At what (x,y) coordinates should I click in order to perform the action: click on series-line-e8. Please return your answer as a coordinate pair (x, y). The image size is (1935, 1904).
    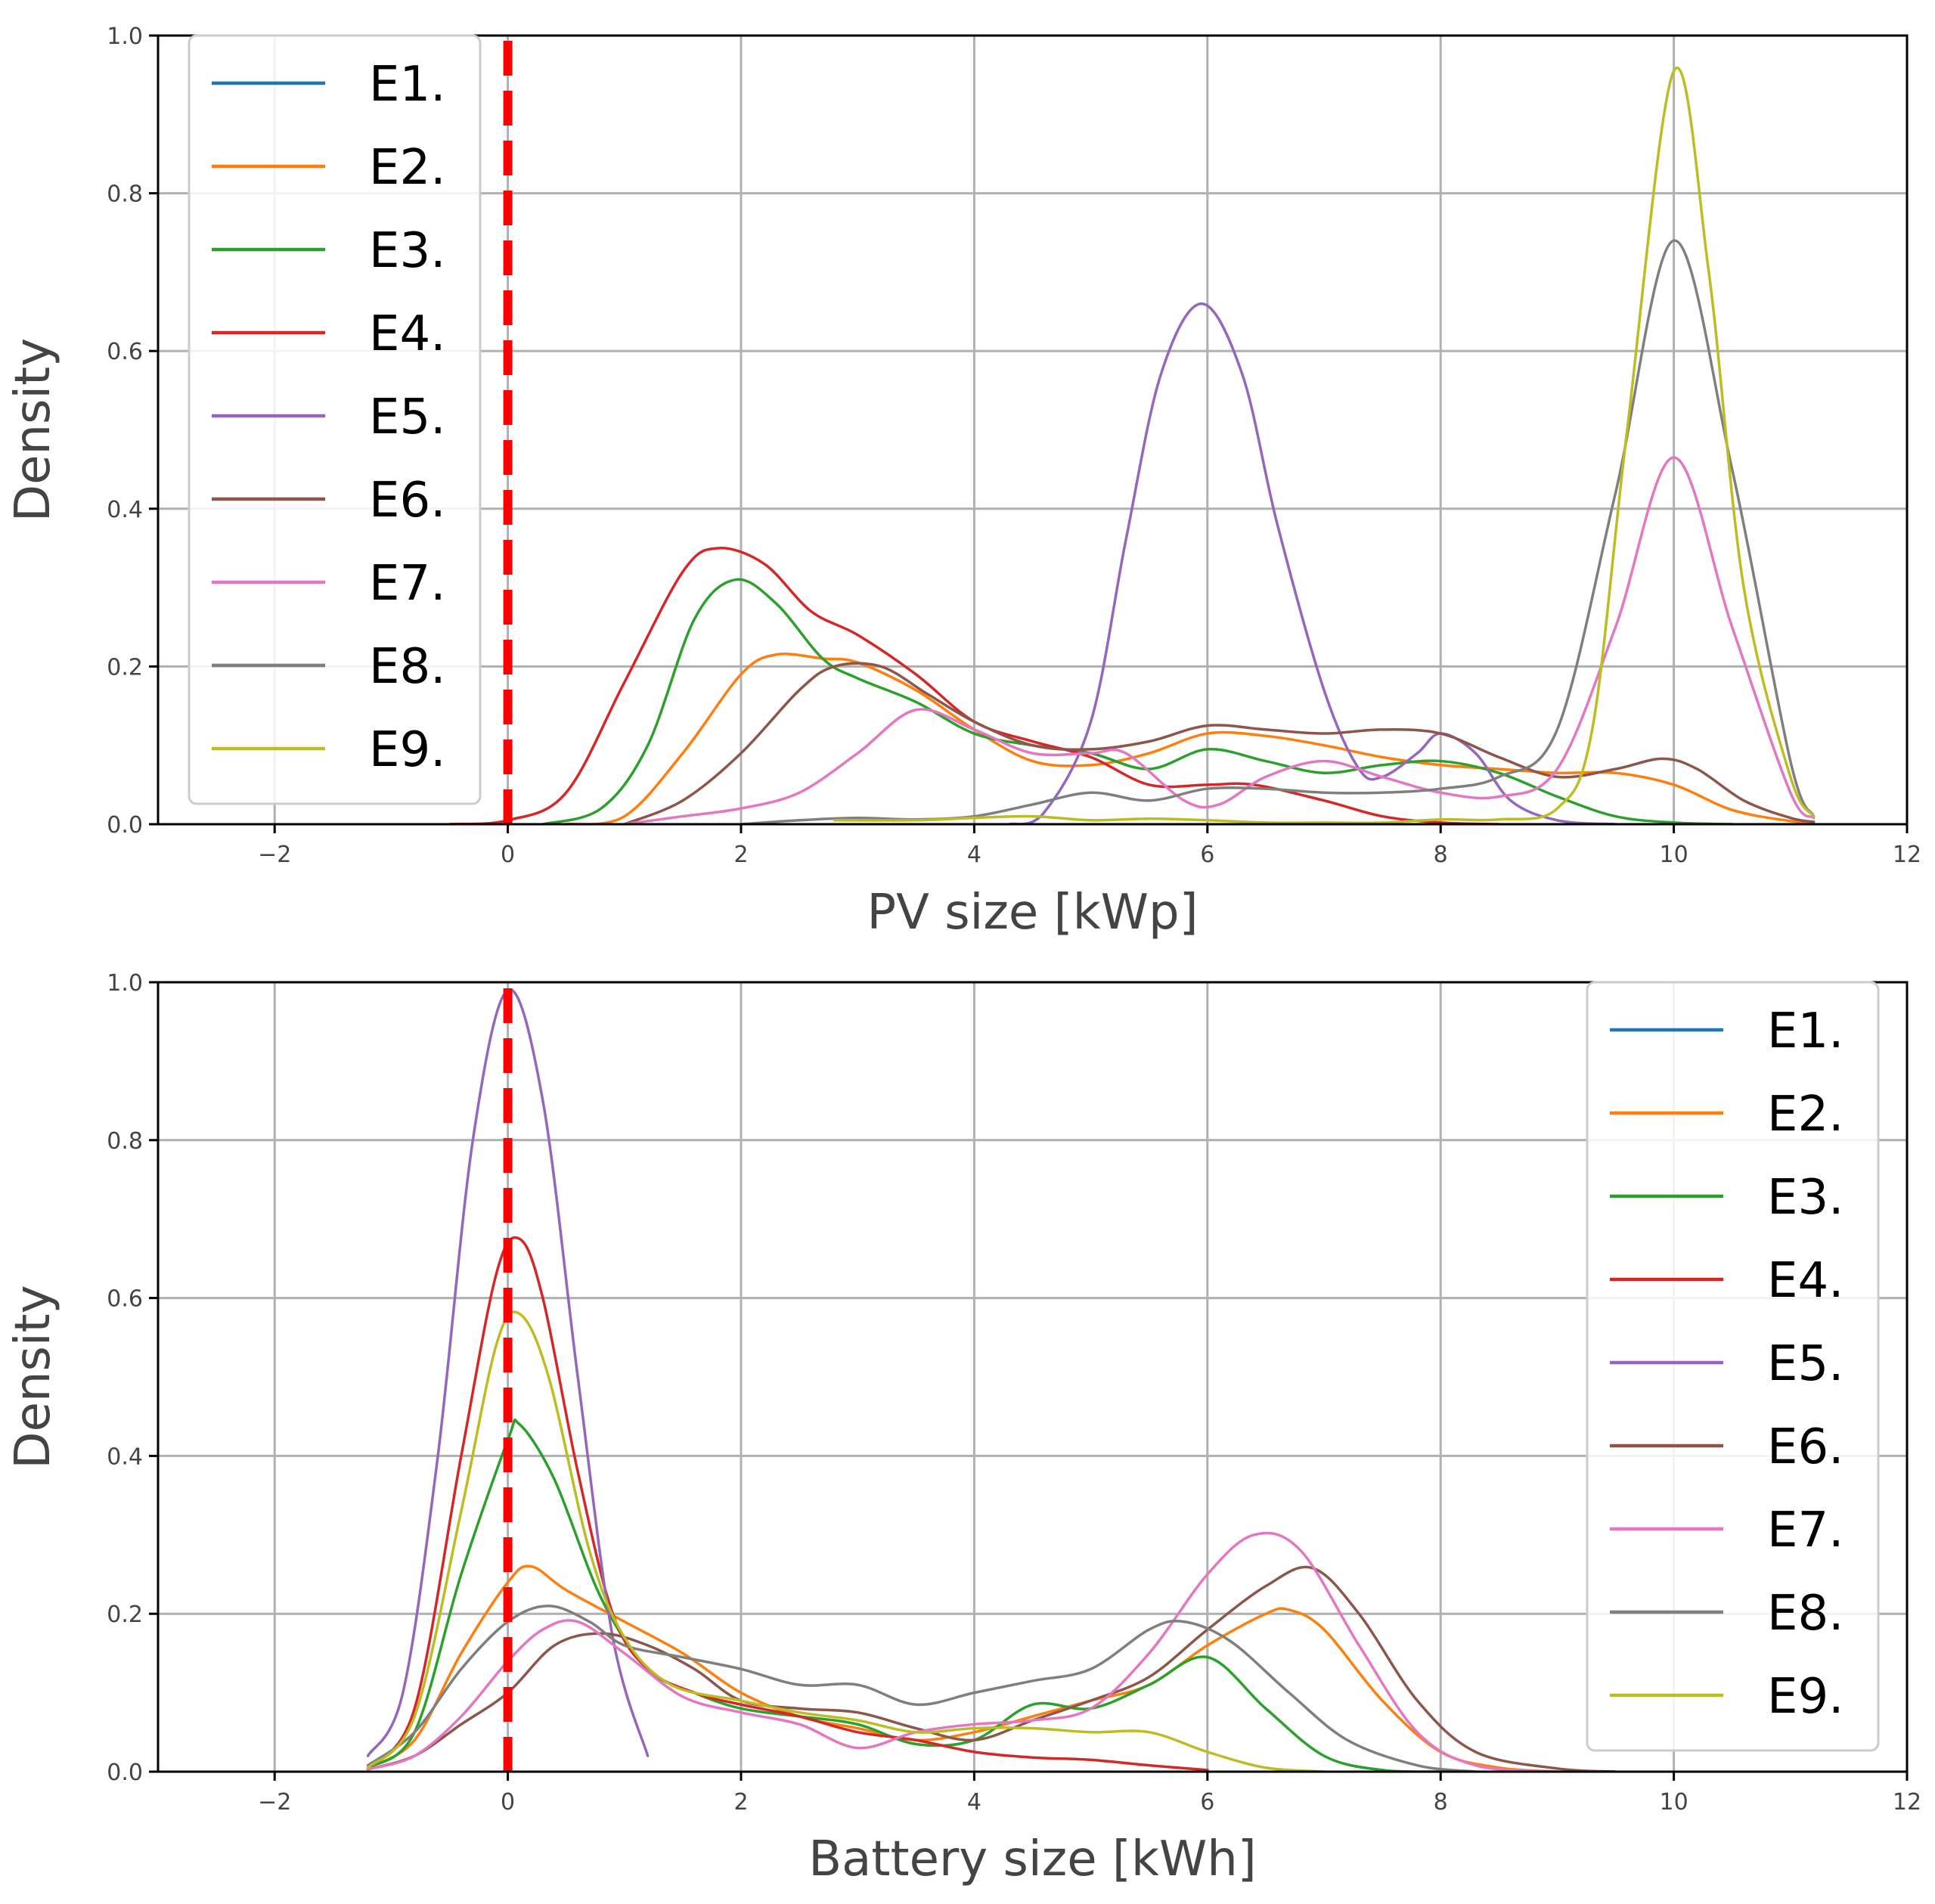
    Looking at the image, I should click on (922, 1688).